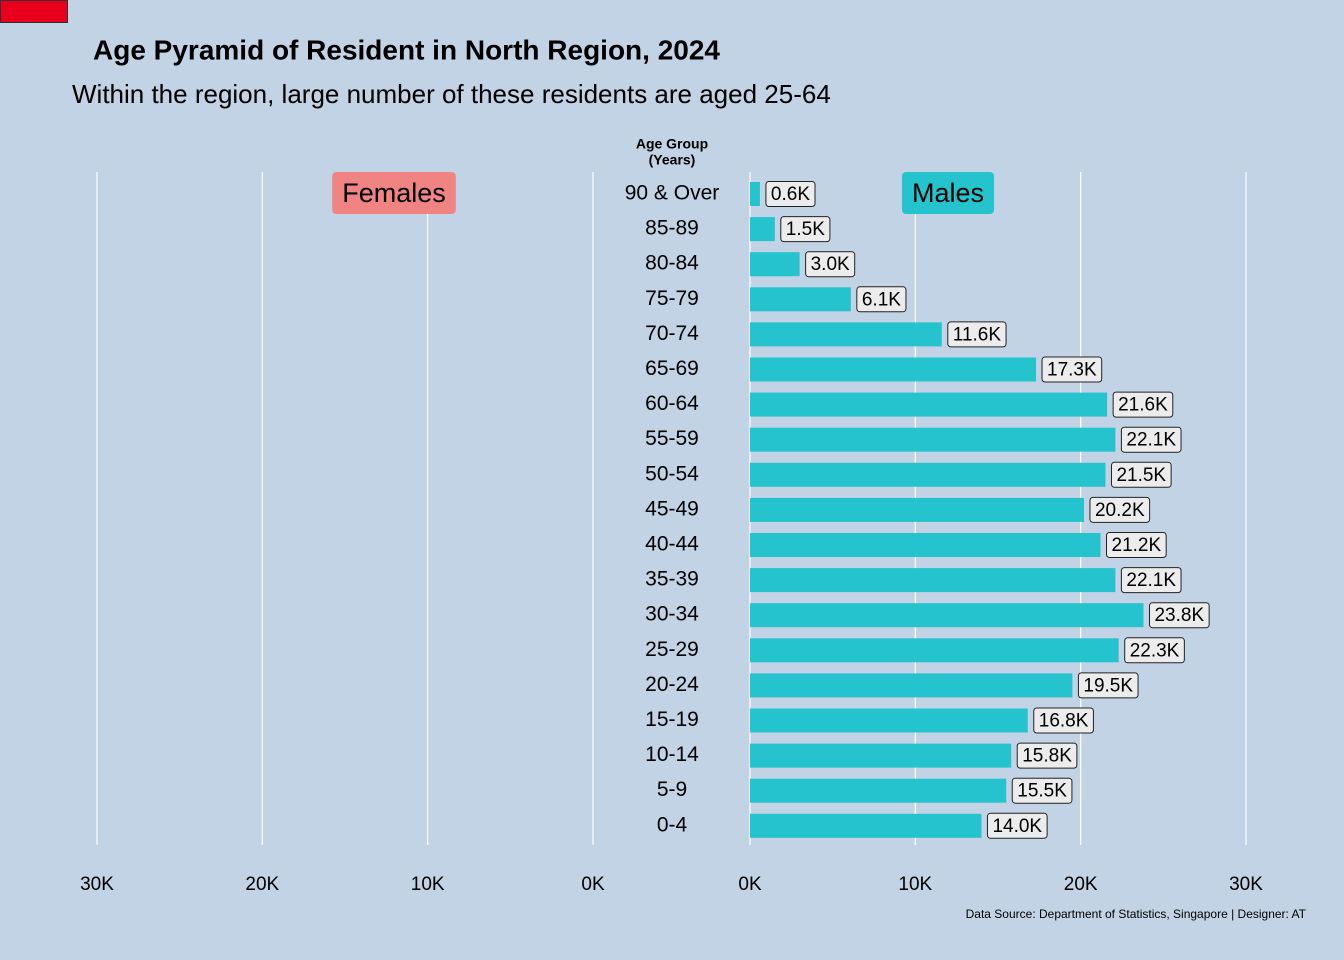  I want to click on category-label: 40-44, so click(672, 544).